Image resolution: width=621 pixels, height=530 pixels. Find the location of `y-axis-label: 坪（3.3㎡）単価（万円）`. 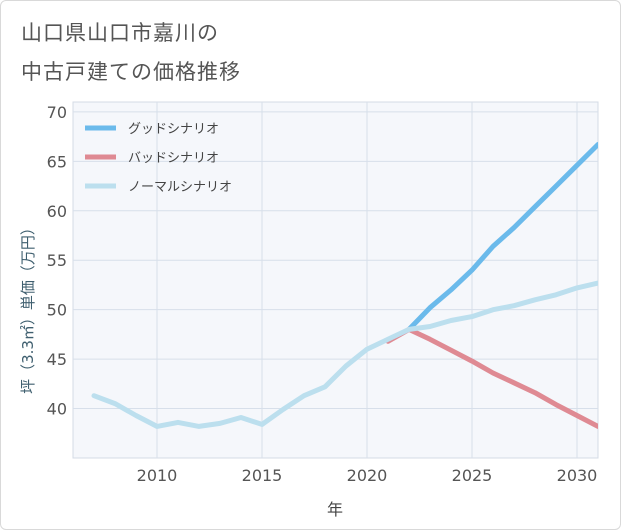

y-axis-label: 坪（3.3㎡）単価（万円） is located at coordinates (28, 307).